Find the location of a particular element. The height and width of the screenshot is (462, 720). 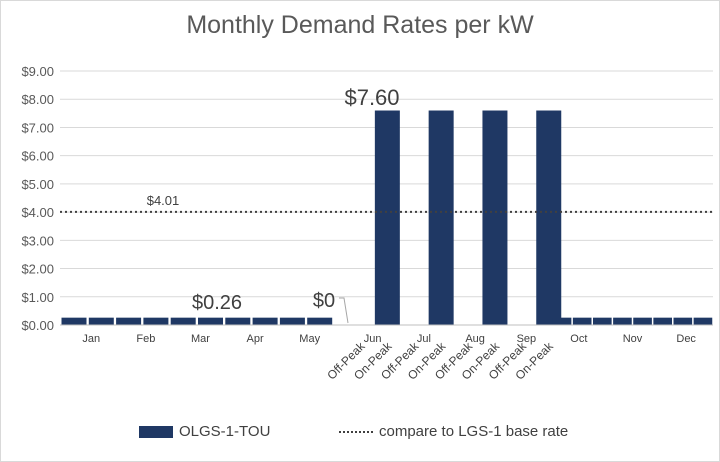

y-tick-label: $3.00 is located at coordinates (37, 240).